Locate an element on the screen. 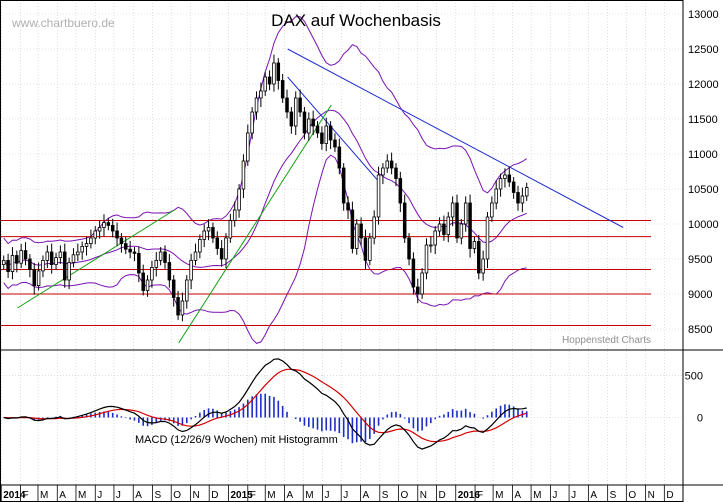 This screenshot has width=723, height=502. signal-line is located at coordinates (265, 405).